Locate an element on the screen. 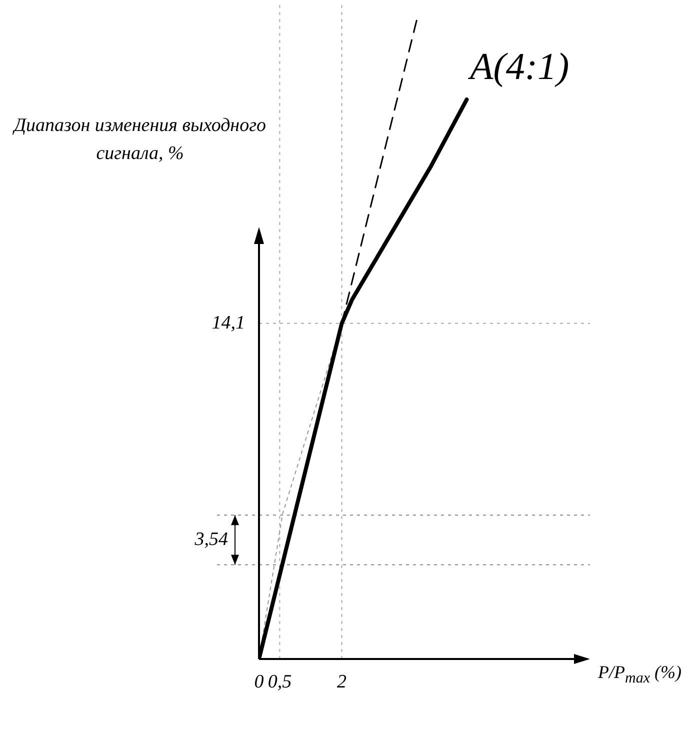  text: 3,54 is located at coordinates (211, 539).